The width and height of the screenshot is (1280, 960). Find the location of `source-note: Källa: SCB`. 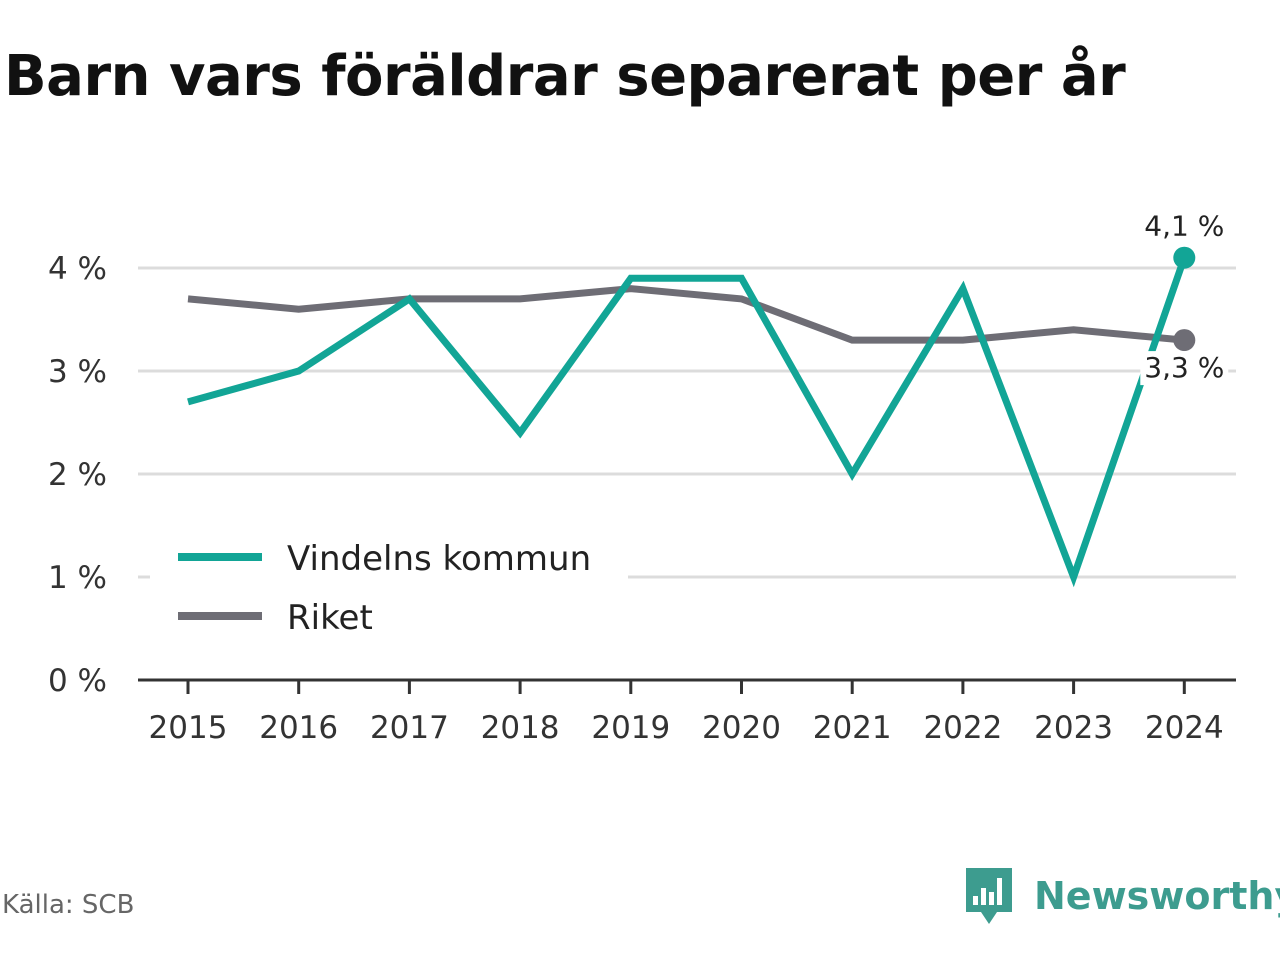

source-note: Källa: SCB is located at coordinates (68, 905).